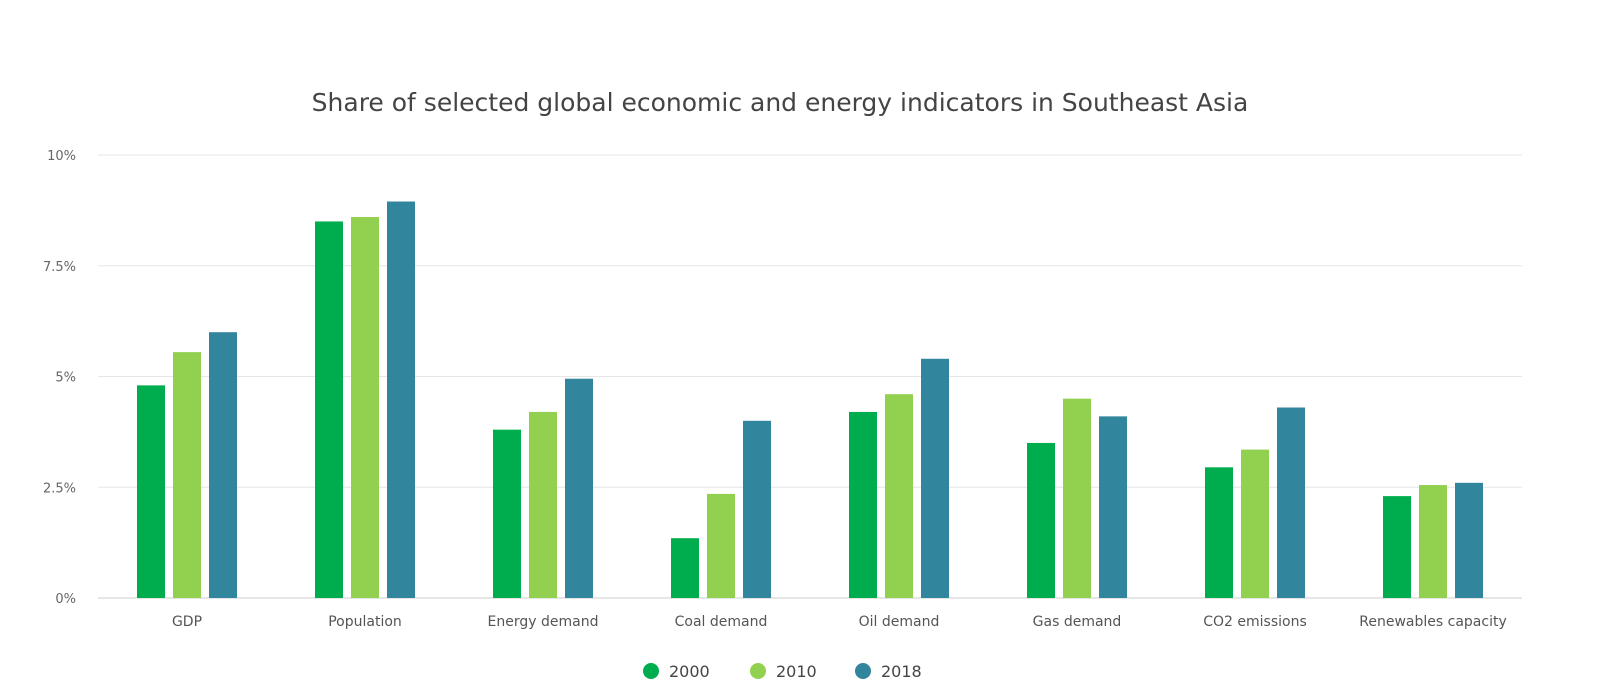  I want to click on y-tick-label: 10%, so click(61, 156).